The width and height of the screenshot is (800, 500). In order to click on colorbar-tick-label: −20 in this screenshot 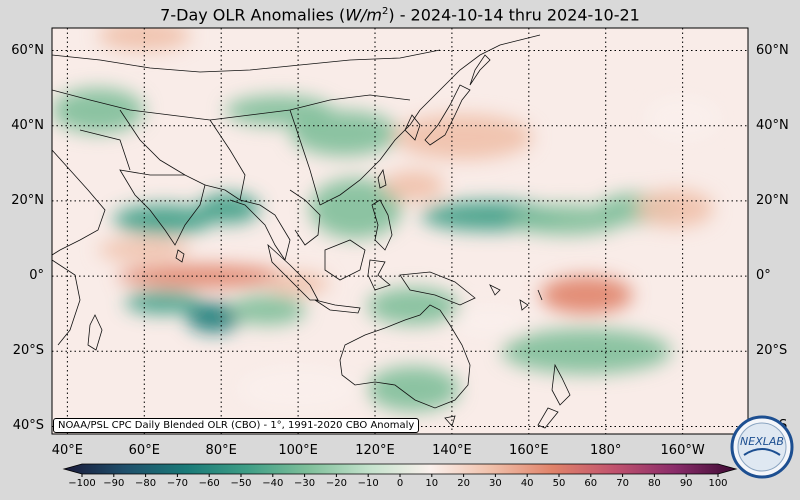, I will do `click(336, 483)`.